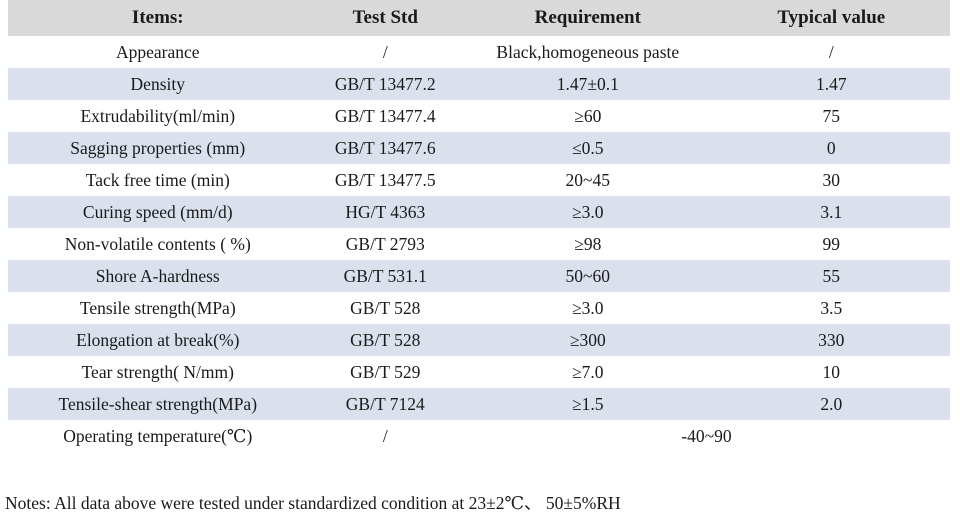  Describe the element at coordinates (587, 340) in the screenshot. I see `cell-requirement: ≥300` at that location.